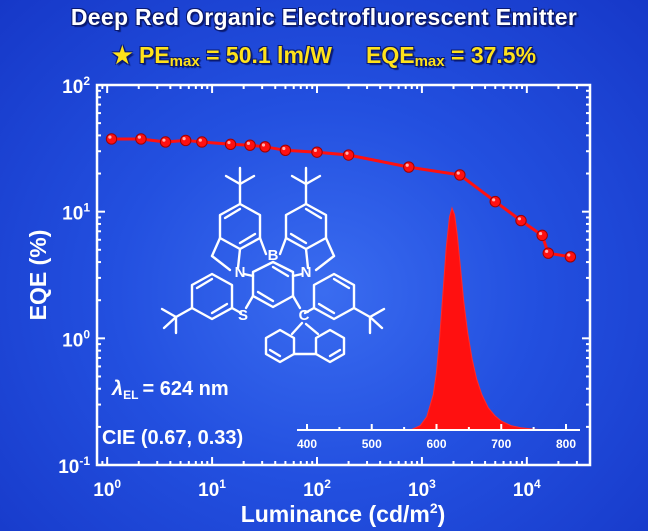  I want to click on el-spectrum-area, so click(478, 318).